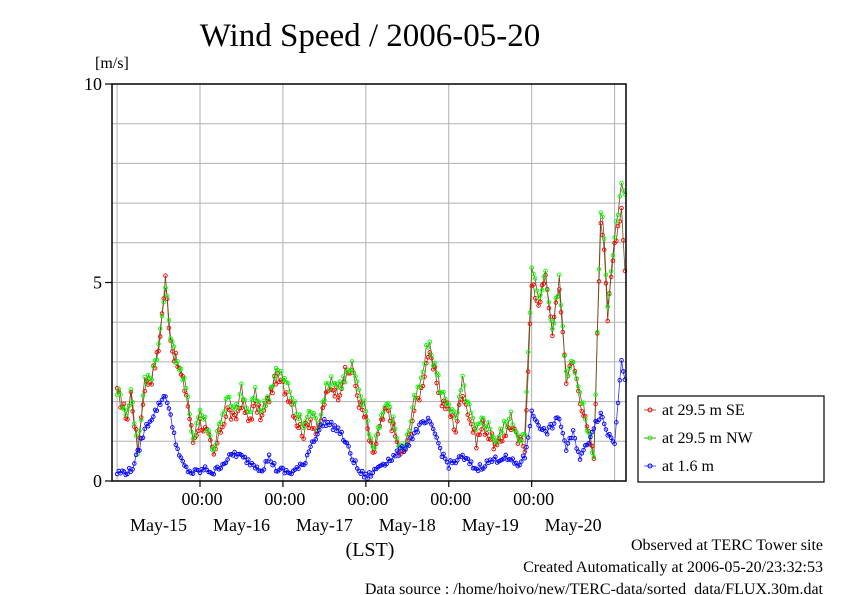 The width and height of the screenshot is (842, 595). I want to click on legend-label: at 29.5 m SE, so click(703, 410).